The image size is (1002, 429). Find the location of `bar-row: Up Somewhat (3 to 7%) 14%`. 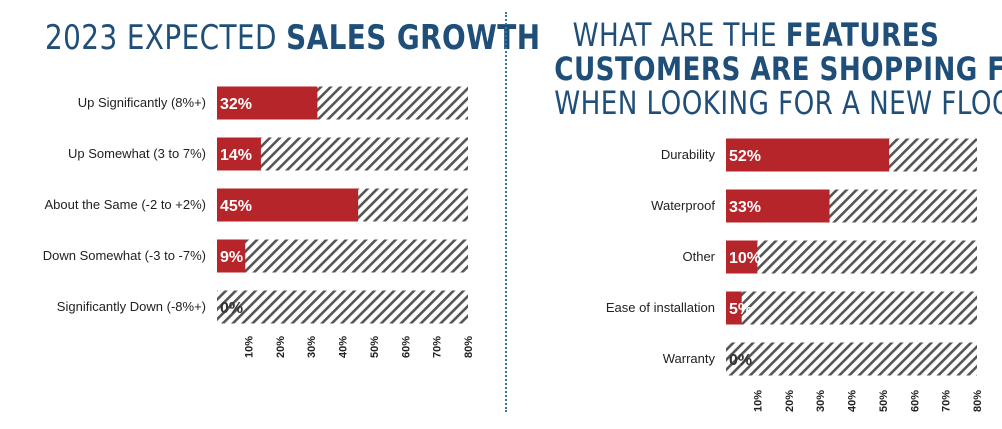

bar-row: Up Somewhat (3 to 7%) 14% is located at coordinates (268, 154).